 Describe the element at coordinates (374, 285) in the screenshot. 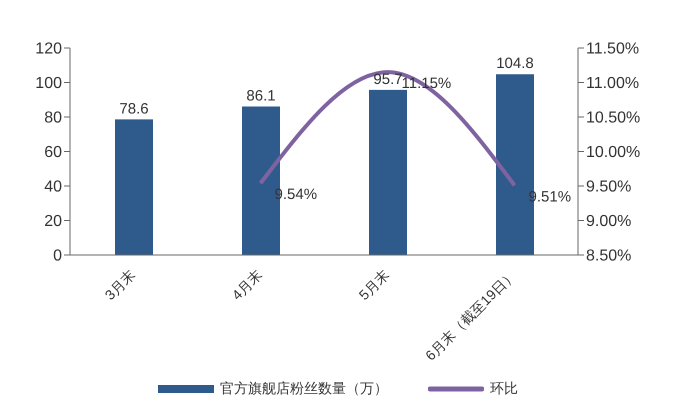

I see `x-tick-label: 5月末` at that location.